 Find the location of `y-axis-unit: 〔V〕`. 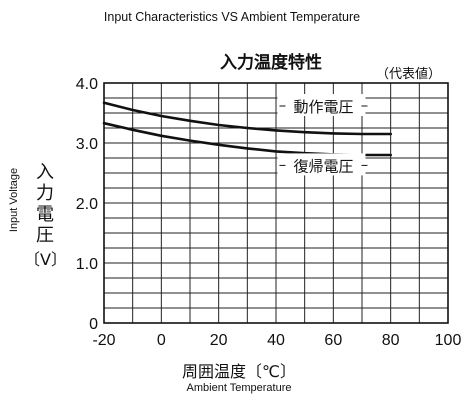

y-axis-unit: 〔V〕 is located at coordinates (45, 259).